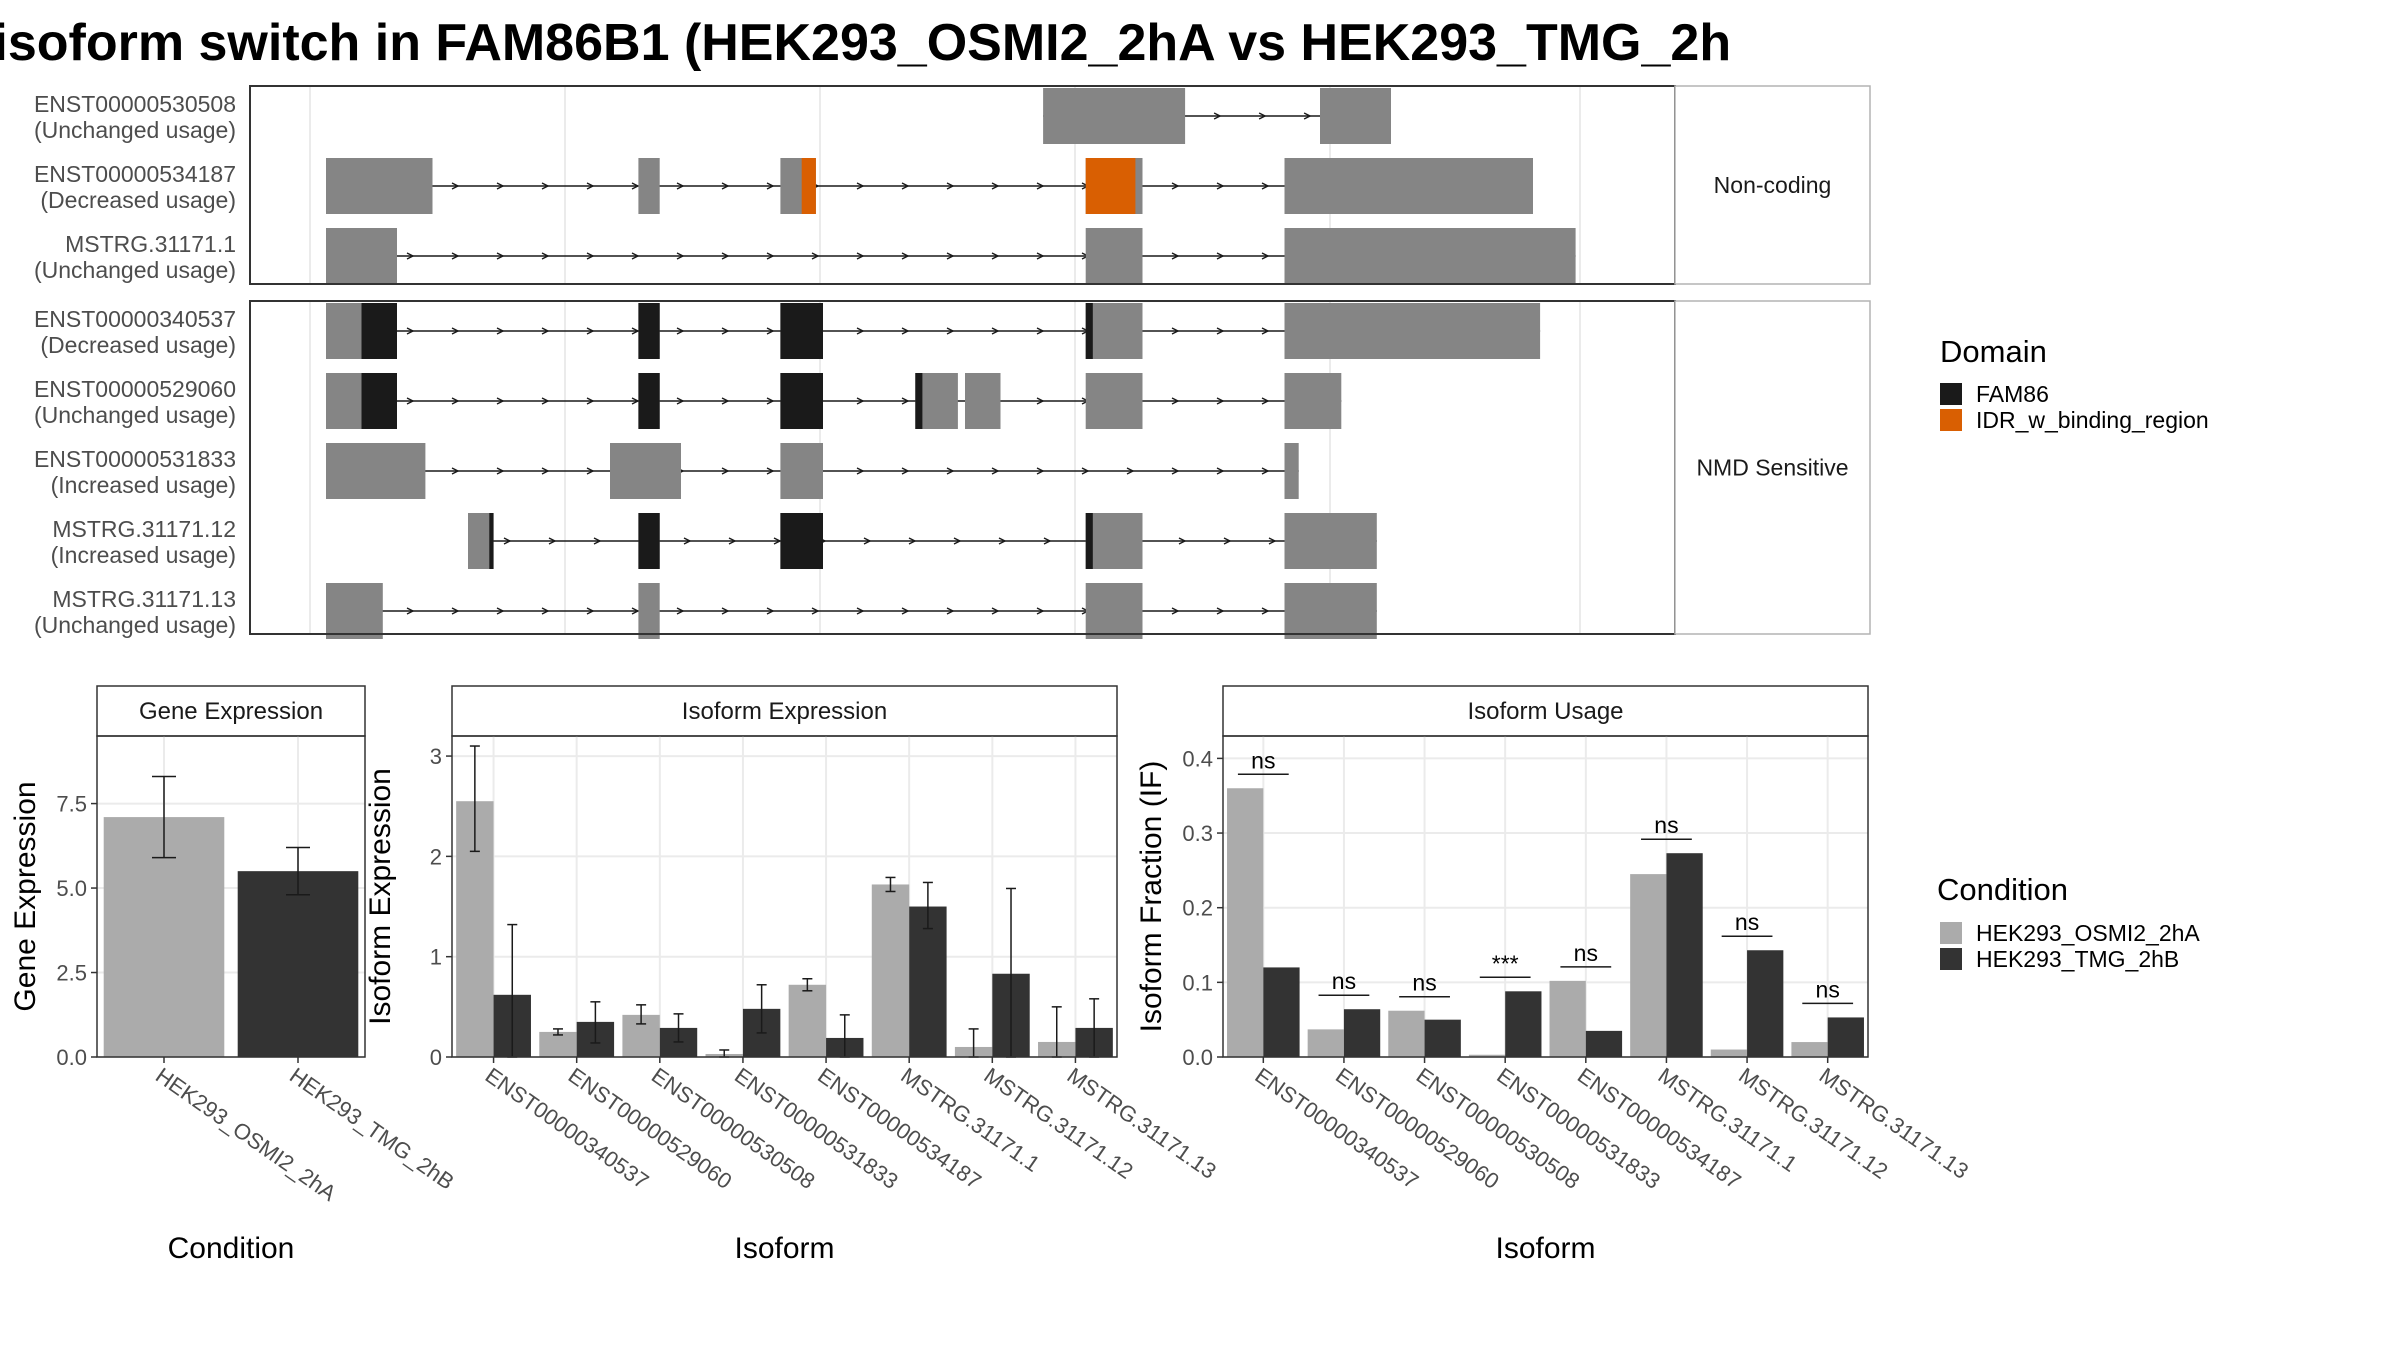 This screenshot has width=2400, height=1350. I want to click on condition-legend-label: HEK293_TMG_2hB, so click(2077, 959).